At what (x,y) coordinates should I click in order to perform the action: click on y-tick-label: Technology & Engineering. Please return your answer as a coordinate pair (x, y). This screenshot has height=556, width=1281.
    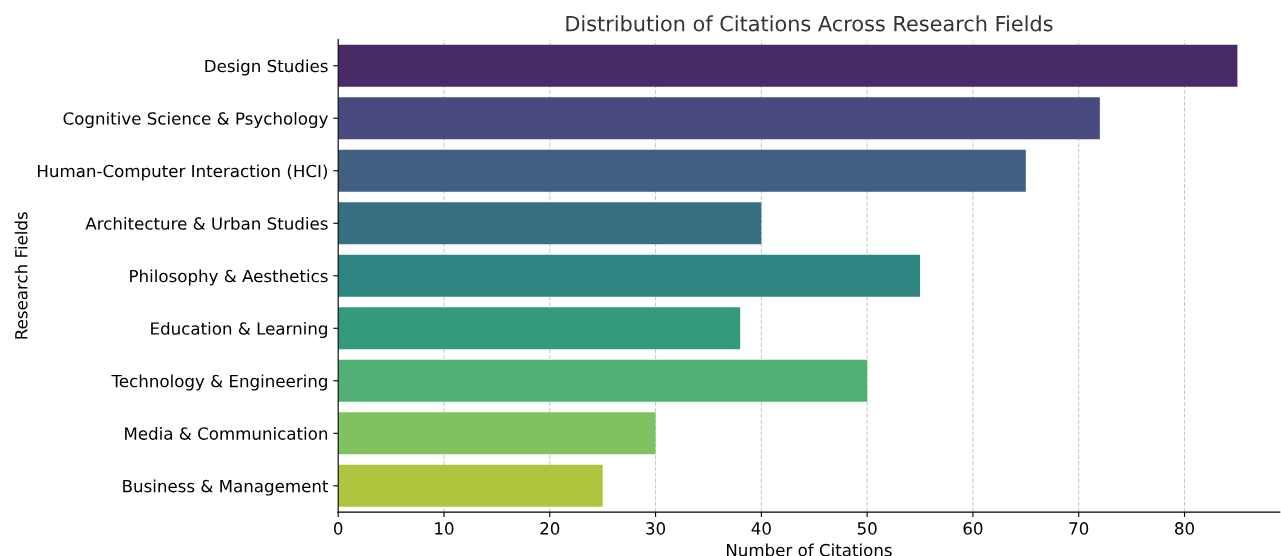
    Looking at the image, I should click on (219, 382).